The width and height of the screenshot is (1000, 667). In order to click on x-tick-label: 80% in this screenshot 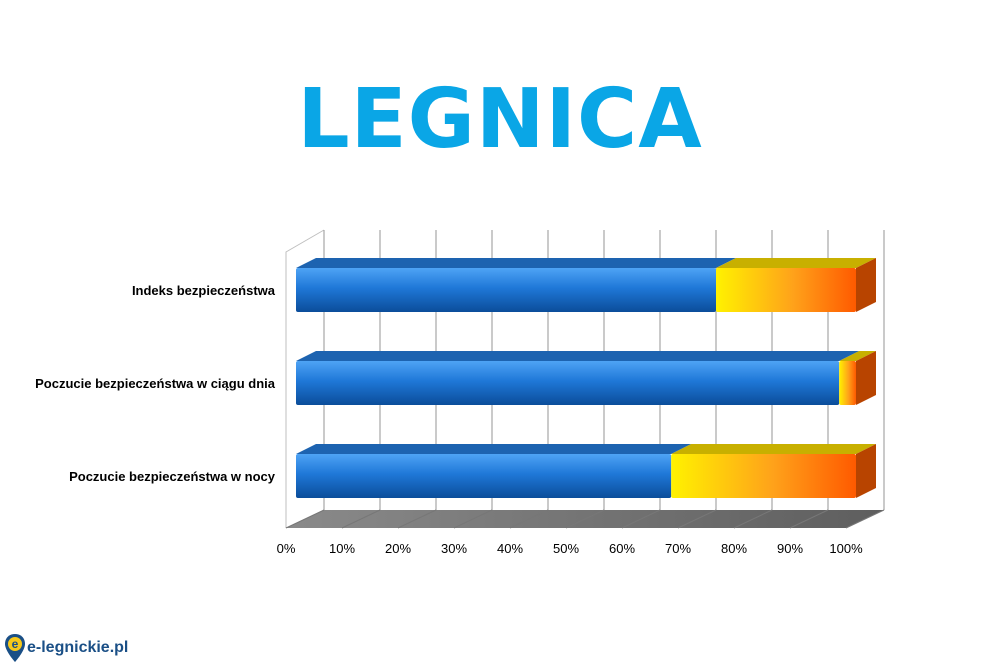, I will do `click(734, 548)`.